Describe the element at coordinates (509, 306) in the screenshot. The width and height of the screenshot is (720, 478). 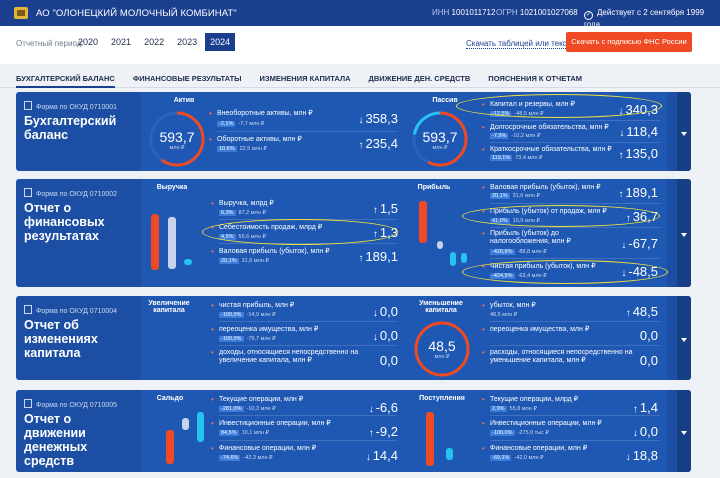
I see `item-label: убыток, млн ₽` at that location.